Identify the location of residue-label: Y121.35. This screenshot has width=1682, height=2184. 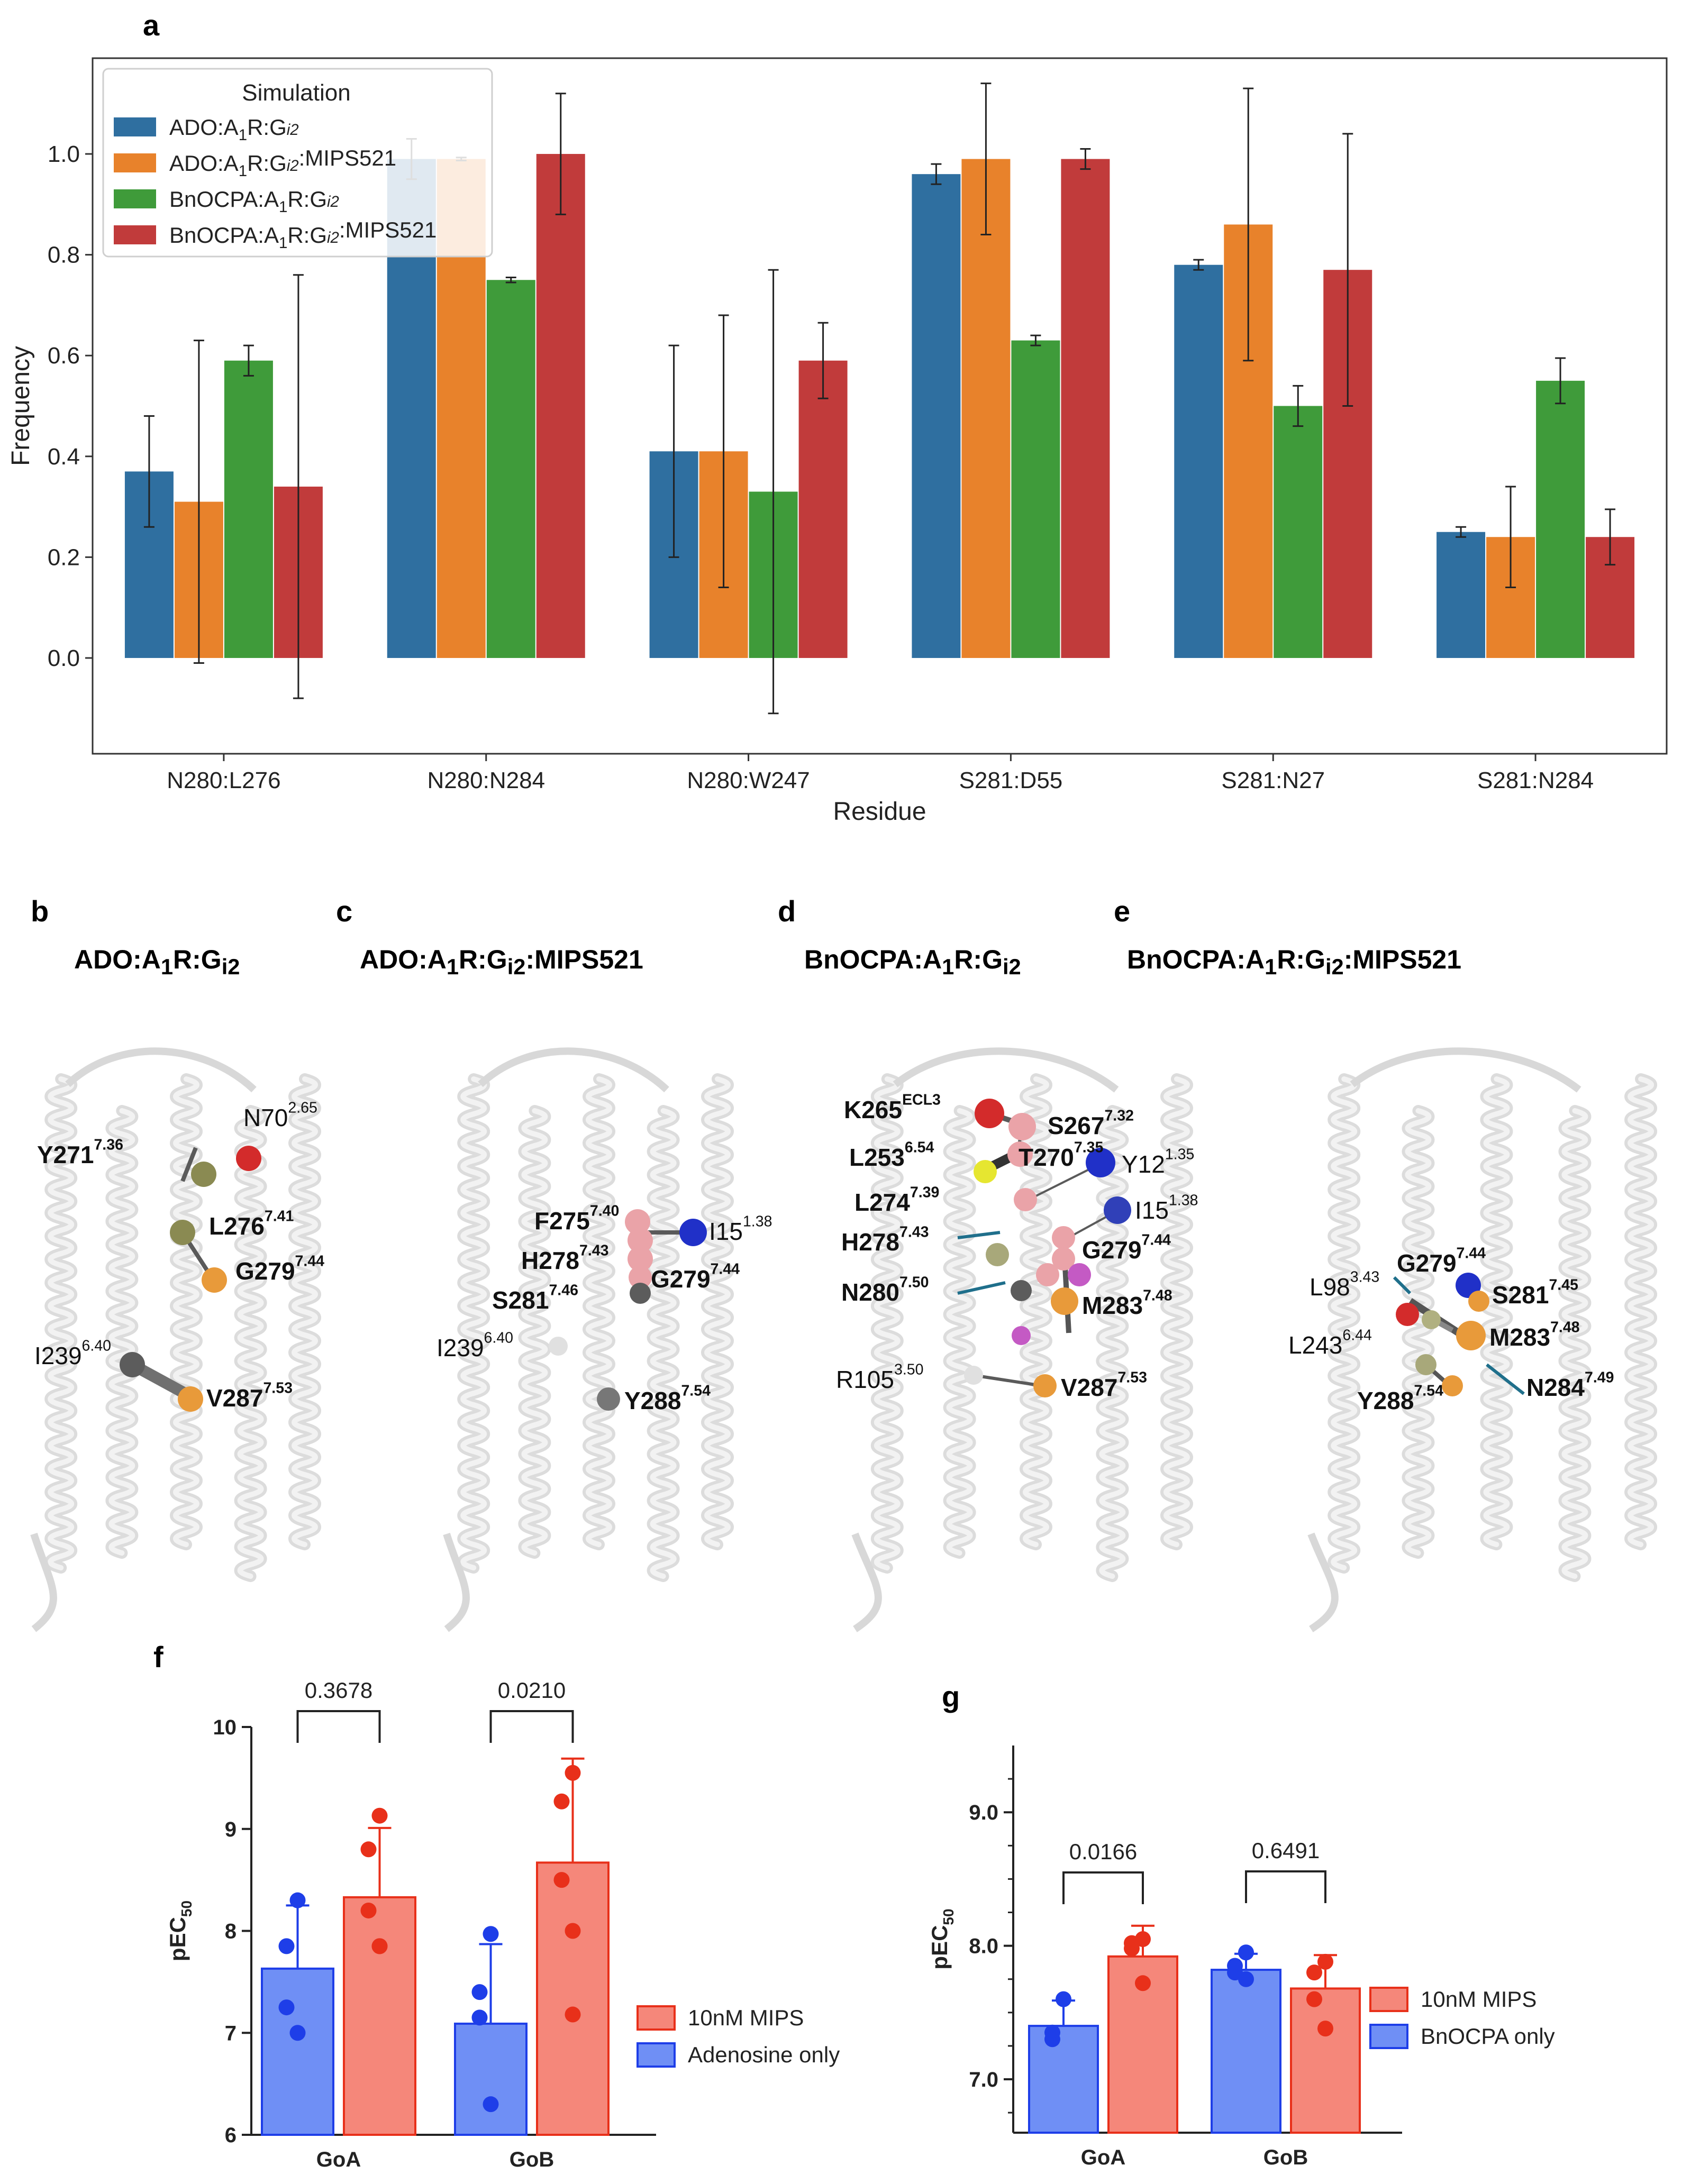
(1158, 1162).